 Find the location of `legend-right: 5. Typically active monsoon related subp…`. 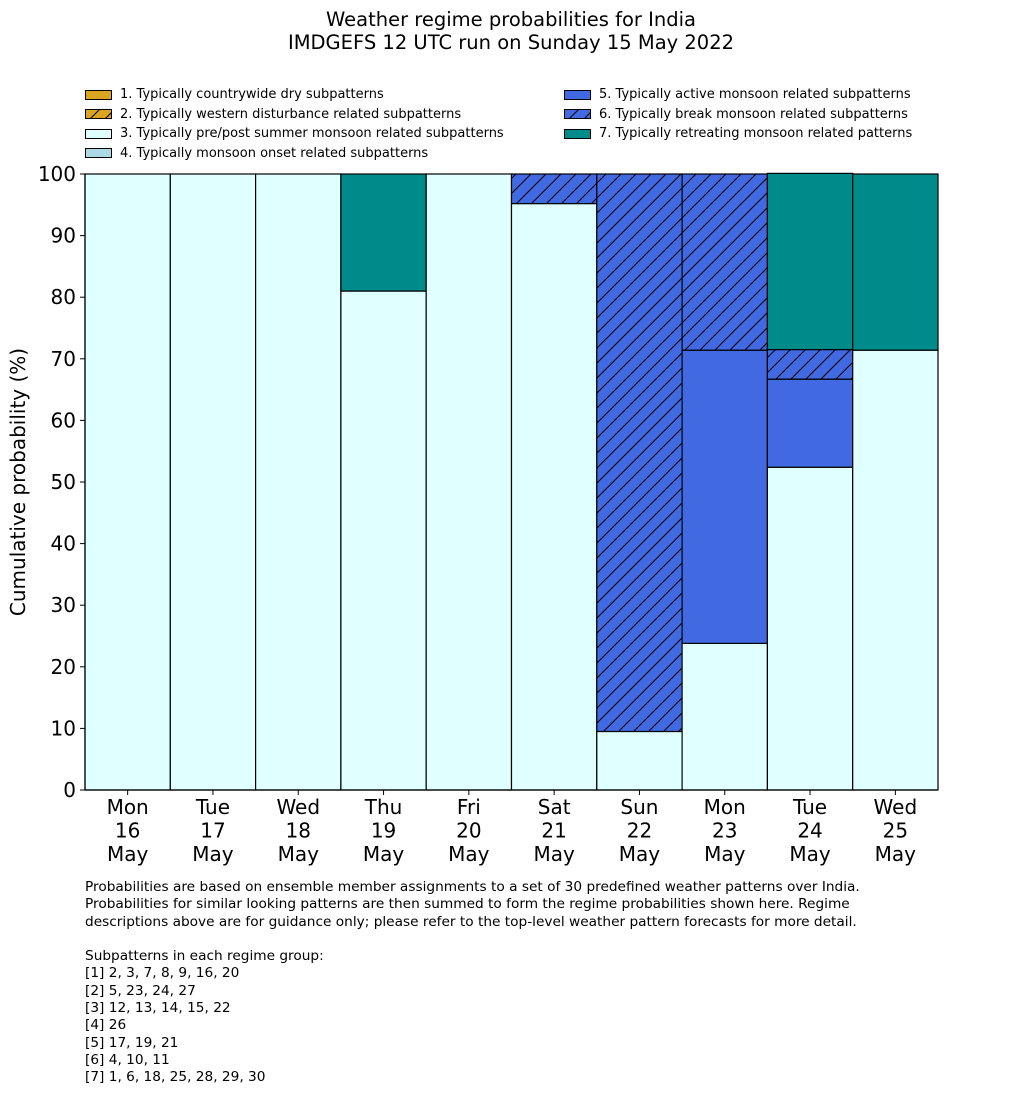

legend-right: 5. Typically active monsoon related subp… is located at coordinates (738, 114).